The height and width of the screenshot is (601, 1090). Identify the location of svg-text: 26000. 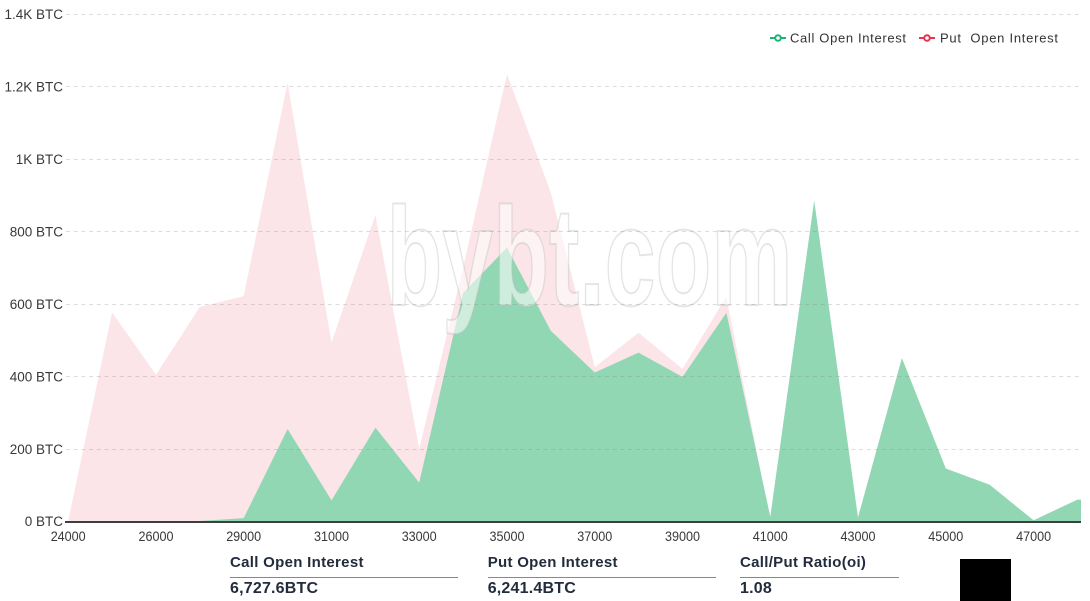
(156, 536).